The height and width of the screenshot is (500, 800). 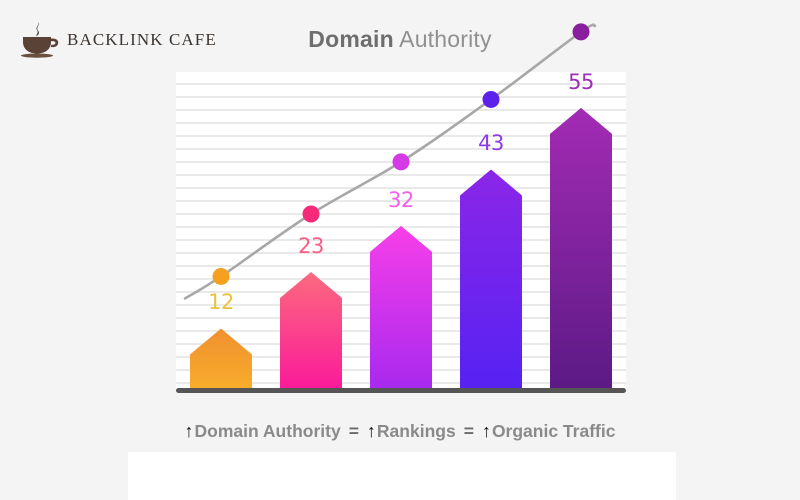 I want to click on page-title-strong: Domain, so click(x=351, y=39).